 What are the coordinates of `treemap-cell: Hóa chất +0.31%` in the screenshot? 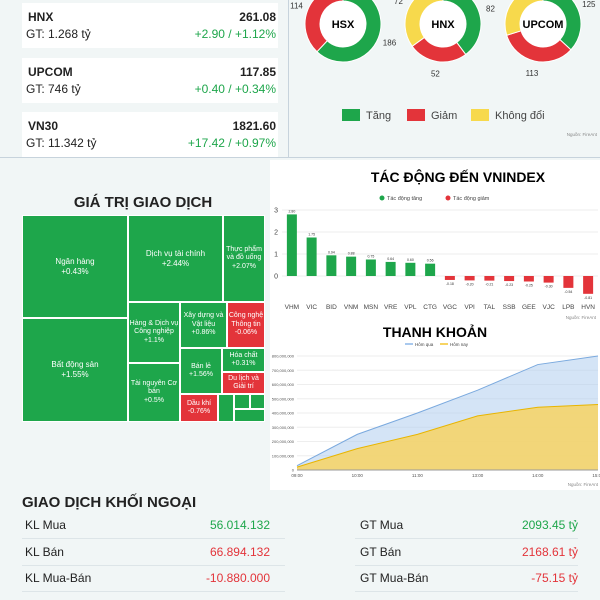 It's located at (243, 360).